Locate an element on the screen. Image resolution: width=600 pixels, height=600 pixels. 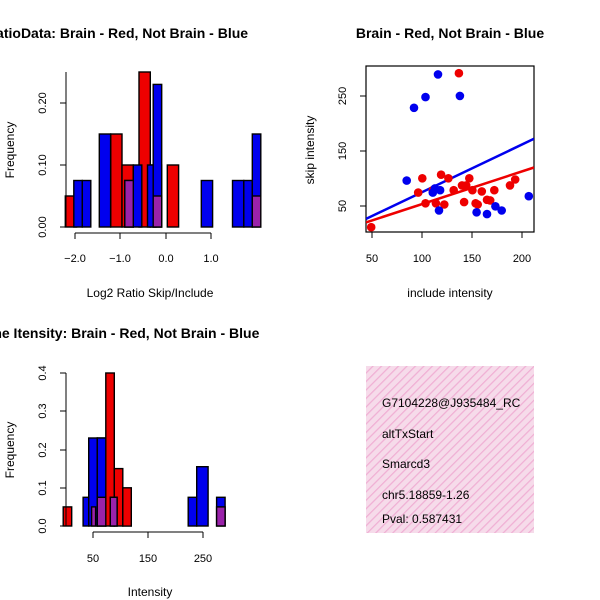
intensity-y-label: Frequency is located at coordinates (10, 450).